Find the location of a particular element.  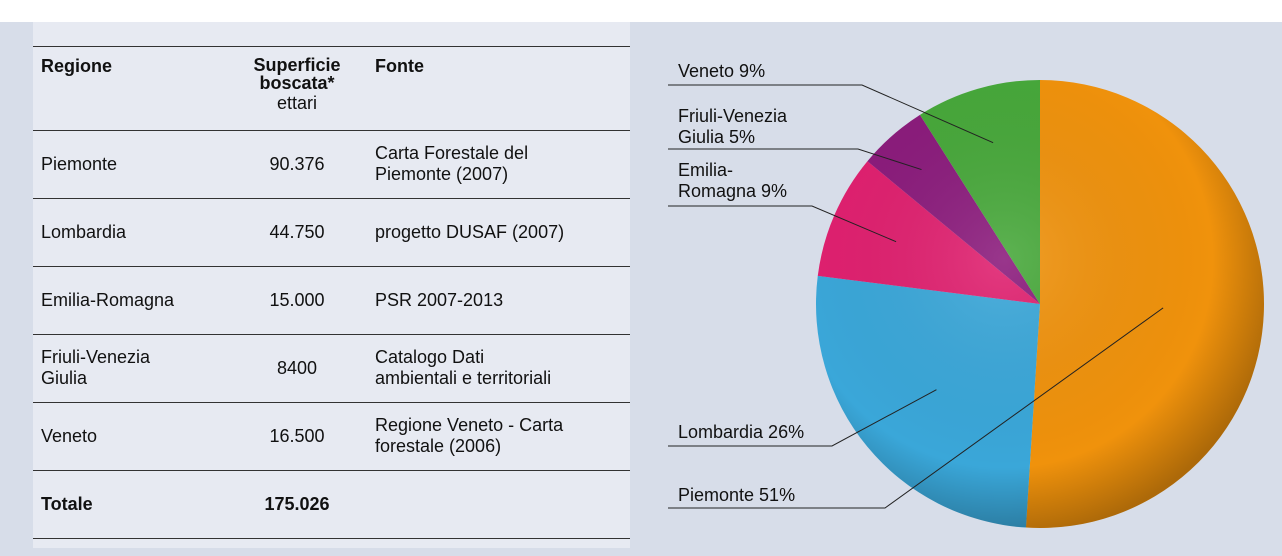

area-cell: 90.376 is located at coordinates (297, 163).